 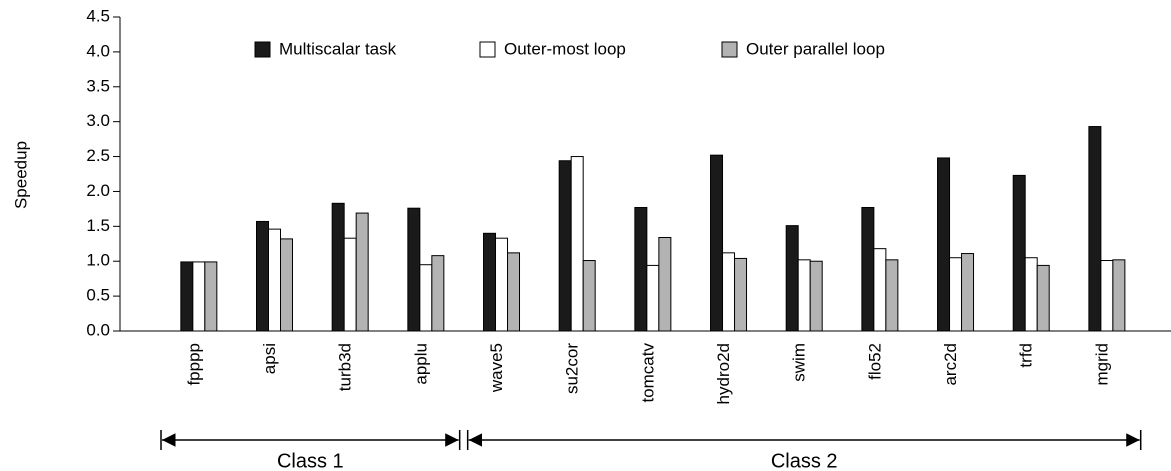 I want to click on y-axis-label: Speedup, so click(x=20, y=175).